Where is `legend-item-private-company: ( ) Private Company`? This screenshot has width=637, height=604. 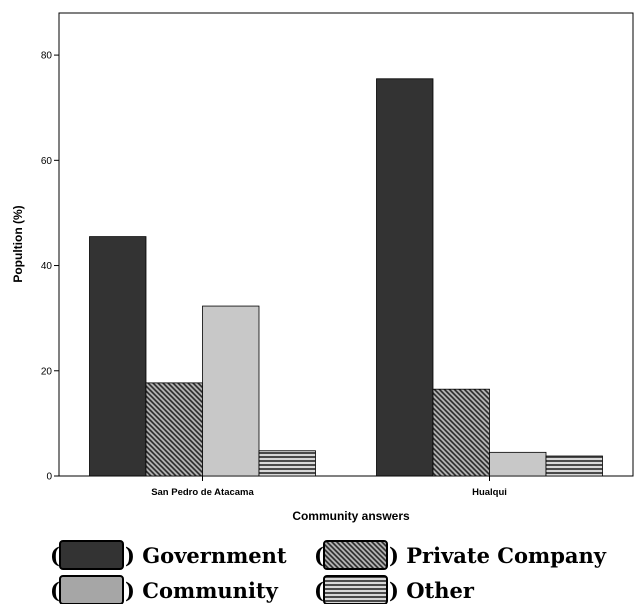 legend-item-private-company: ( ) Private Company is located at coordinates (460, 555).